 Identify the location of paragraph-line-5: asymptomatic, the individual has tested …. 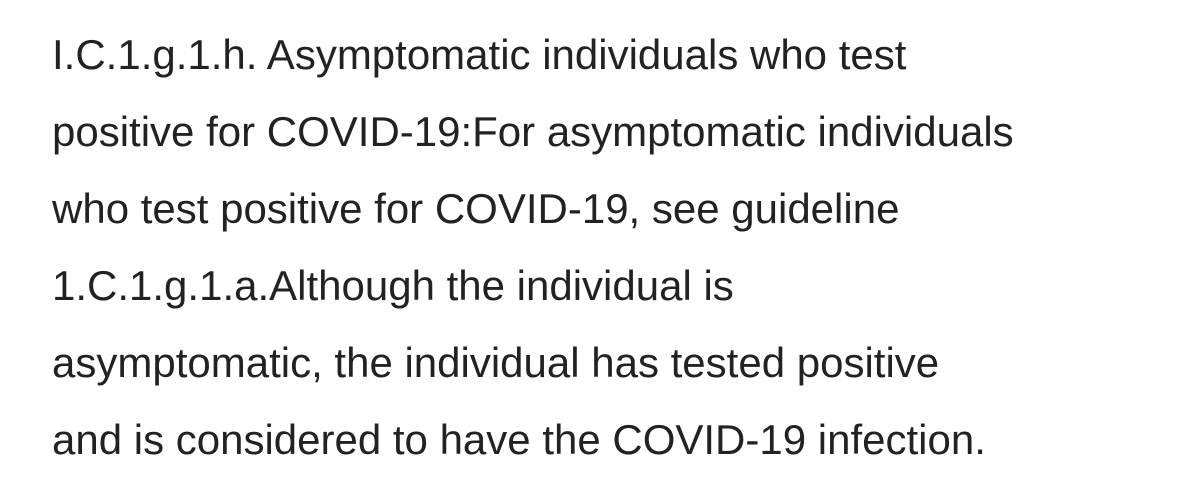
(496, 362).